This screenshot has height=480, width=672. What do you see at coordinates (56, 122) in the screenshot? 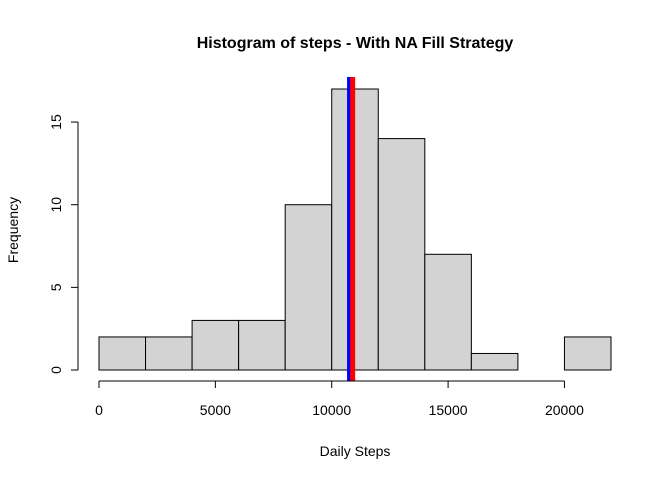
I see `y-tick-label-3: 15` at bounding box center [56, 122].